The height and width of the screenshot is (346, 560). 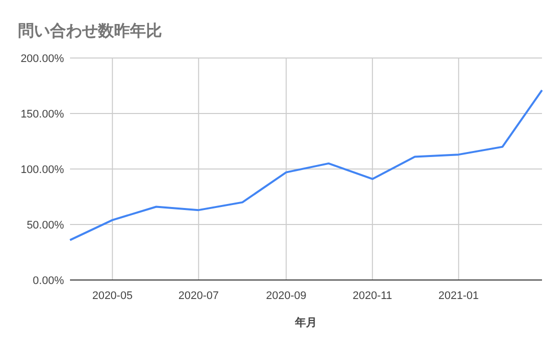 I want to click on x-tick-label: 2020-07, so click(x=198, y=296).